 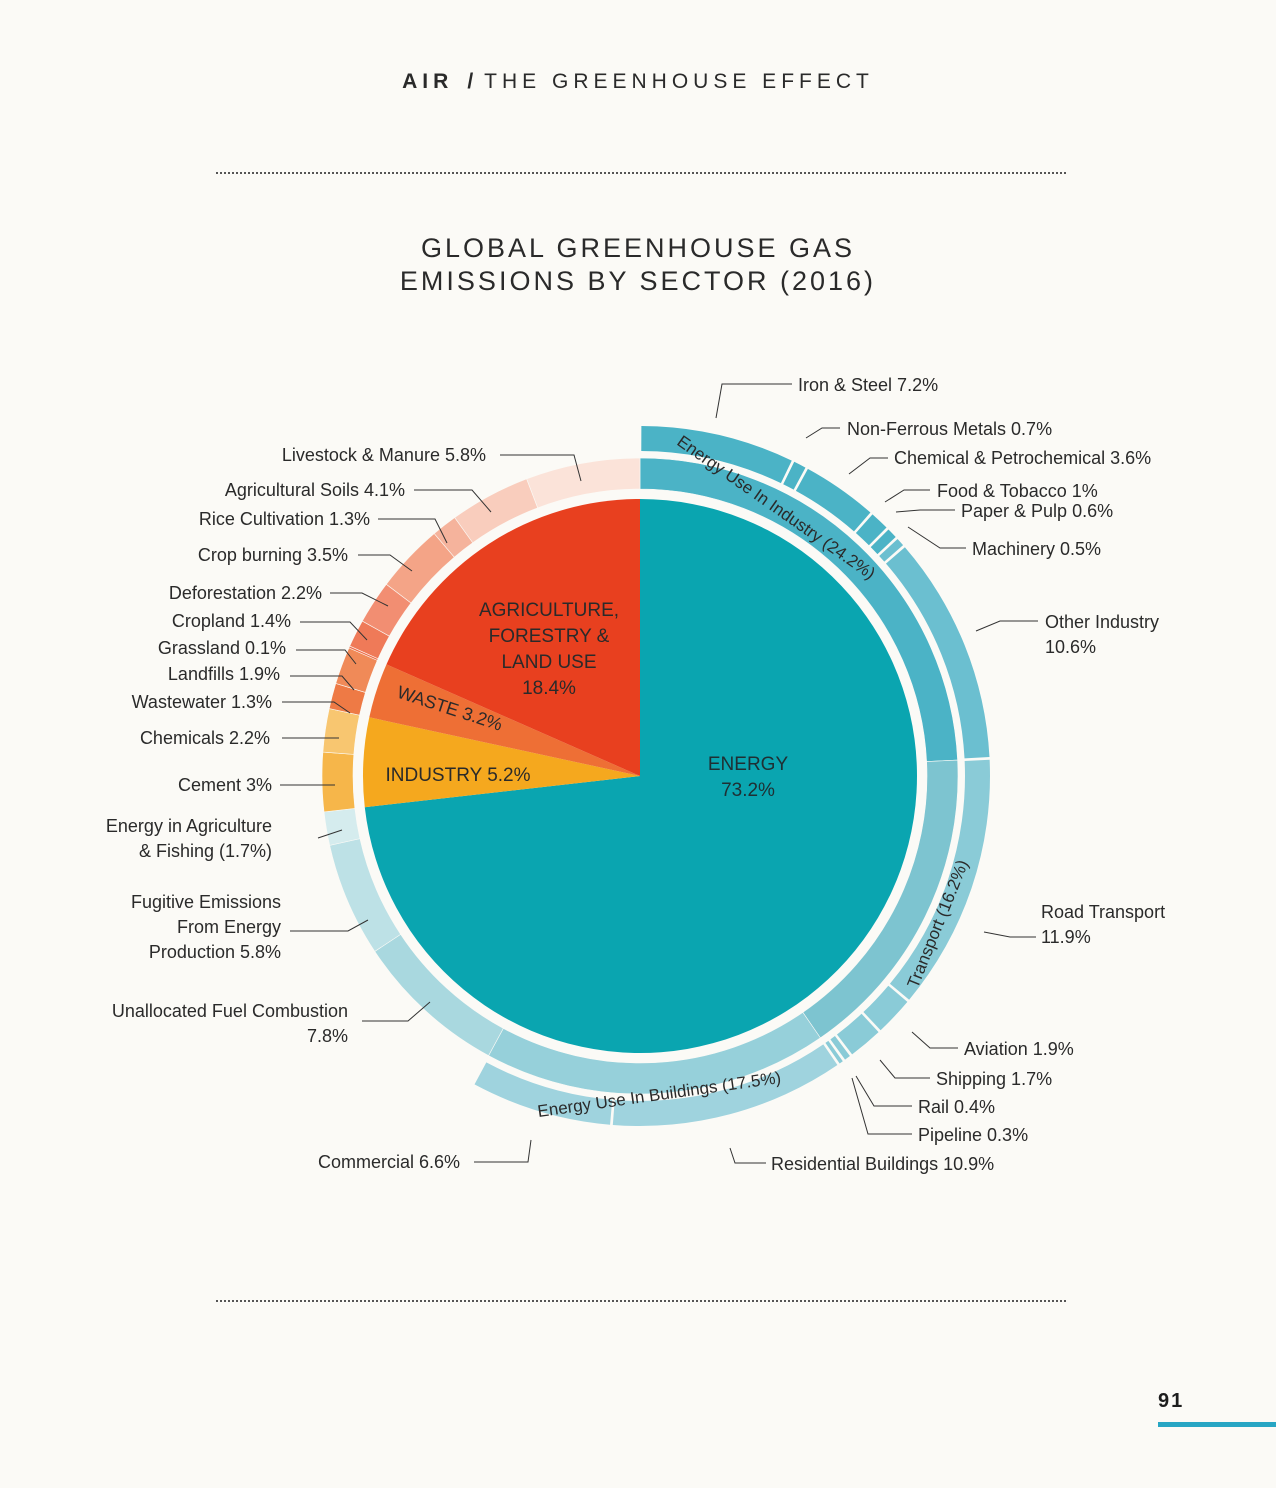 I want to click on label-aviation-line: Aviation 1.9%, so click(x=1019, y=1049).